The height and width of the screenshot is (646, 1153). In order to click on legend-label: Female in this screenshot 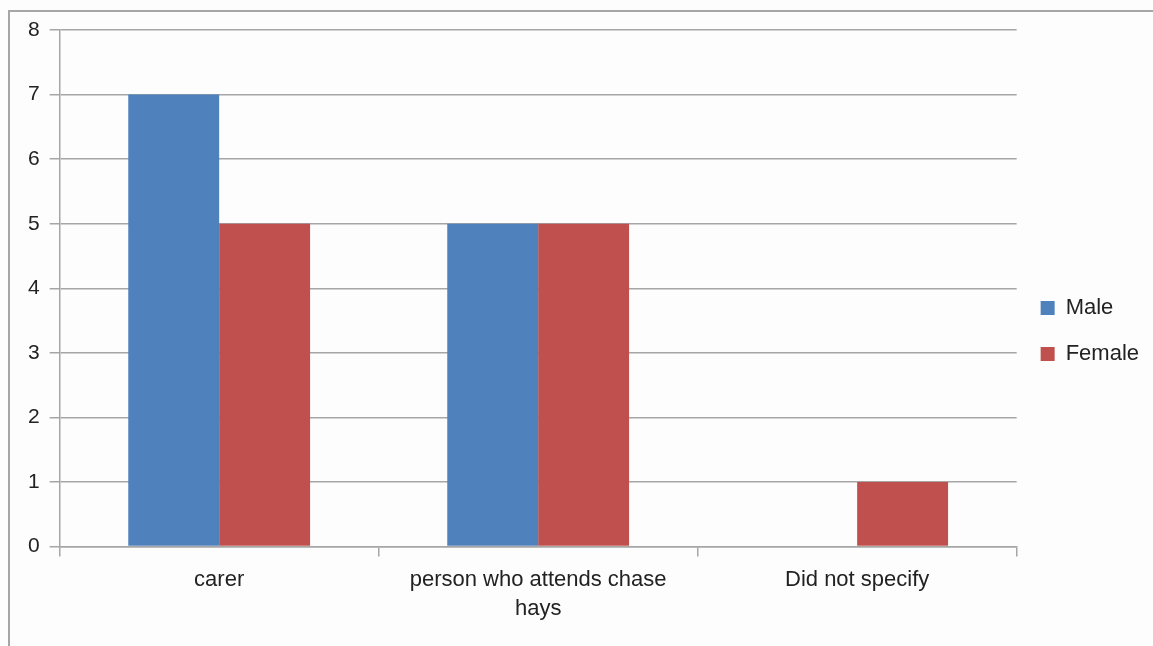, I will do `click(1102, 353)`.